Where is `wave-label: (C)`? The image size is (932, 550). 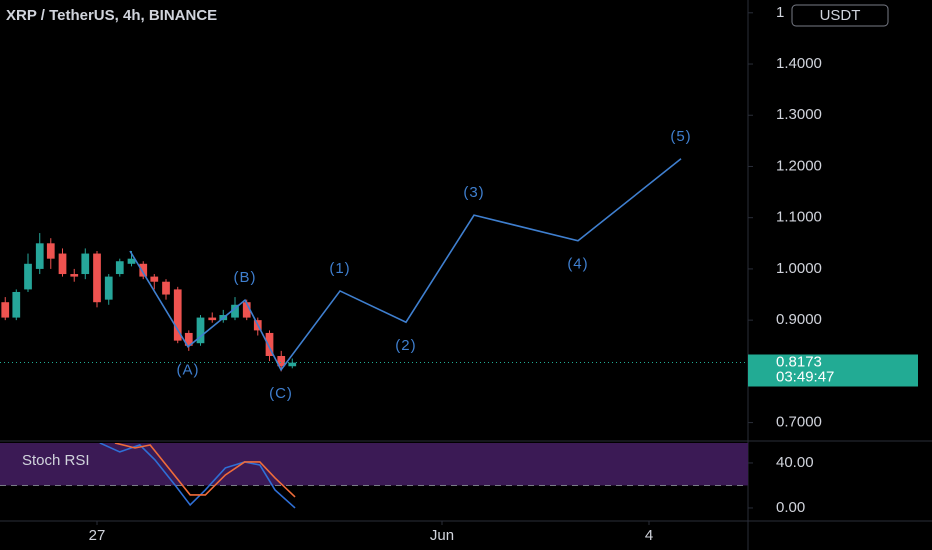 wave-label: (C) is located at coordinates (281, 393).